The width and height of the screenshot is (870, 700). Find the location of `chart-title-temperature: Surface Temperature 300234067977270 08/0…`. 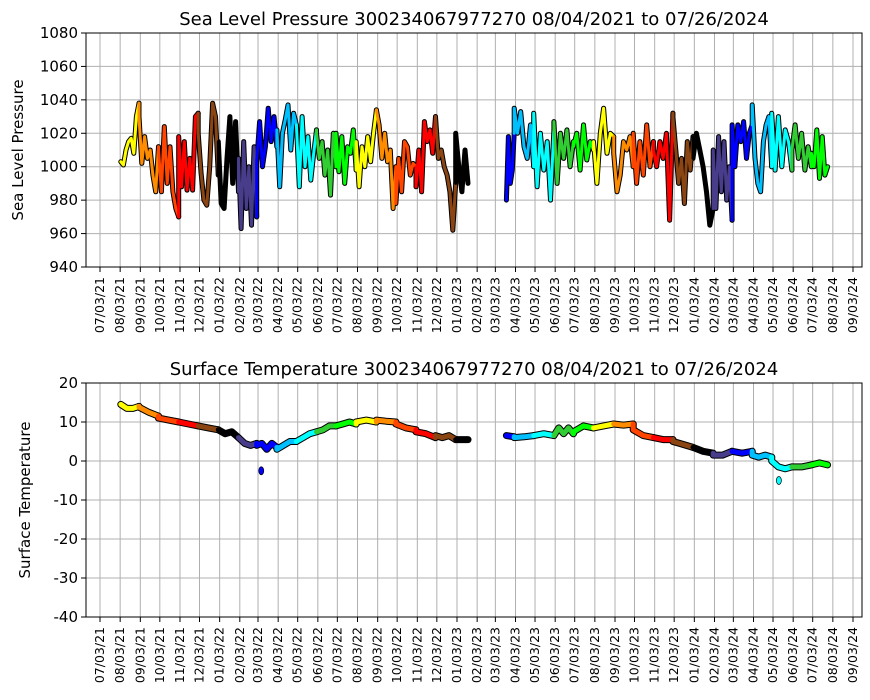

chart-title-temperature: Surface Temperature 300234067977270 08/0… is located at coordinates (474, 369).